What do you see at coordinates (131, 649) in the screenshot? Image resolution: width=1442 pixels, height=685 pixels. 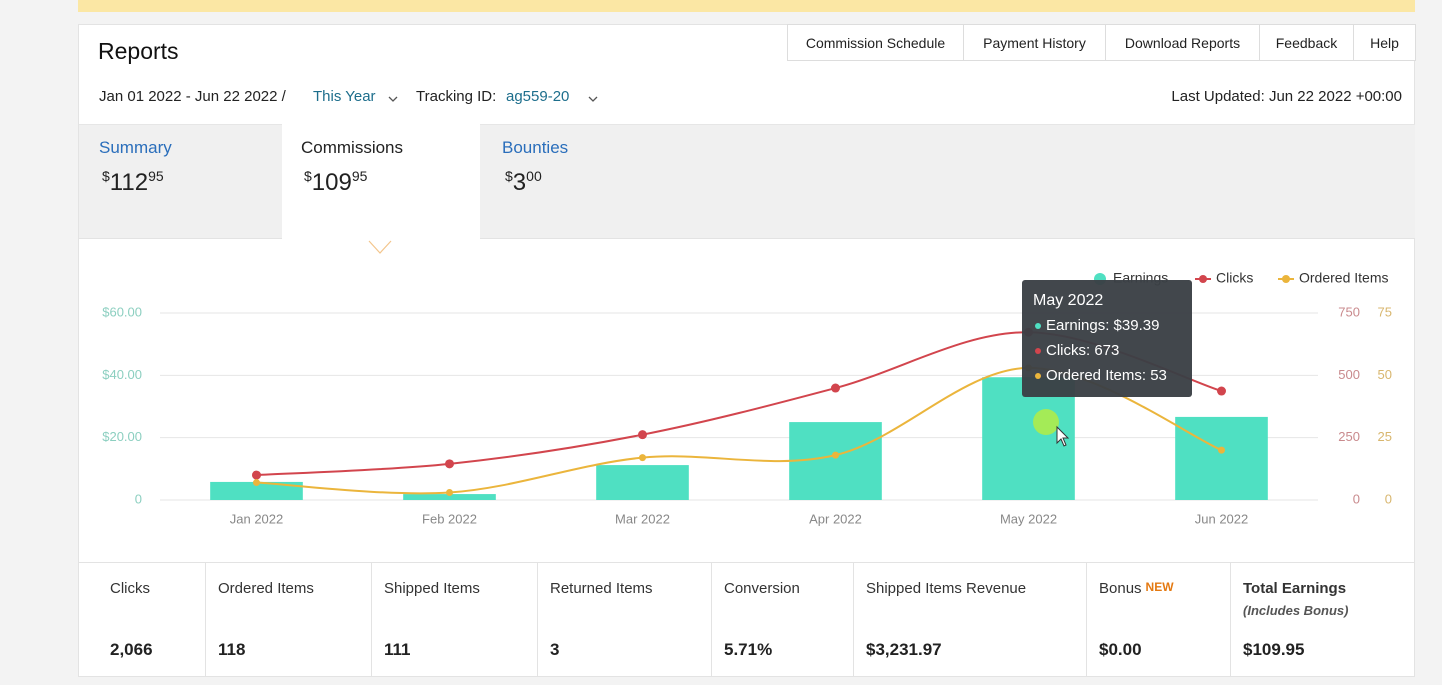 I see `stat-value: 2,066` at bounding box center [131, 649].